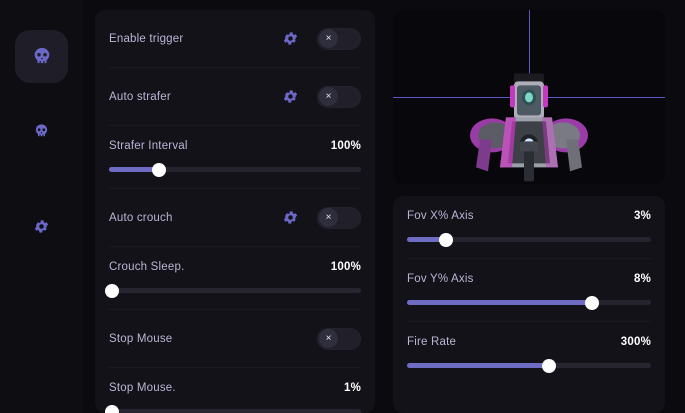 This screenshot has height=413, width=685. Describe the element at coordinates (235, 218) in the screenshot. I see `setting-row-auto-crouch: Auto crouch ×` at that location.